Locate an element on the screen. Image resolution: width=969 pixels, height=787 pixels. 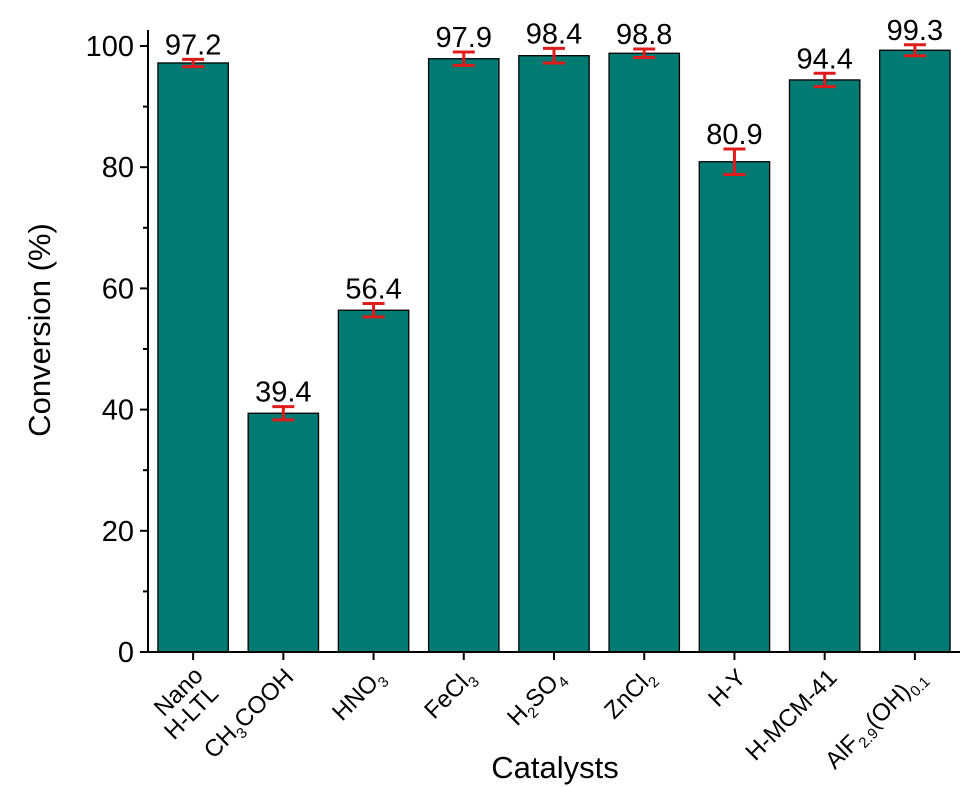
y-tick-label: 60 is located at coordinates (118, 289).